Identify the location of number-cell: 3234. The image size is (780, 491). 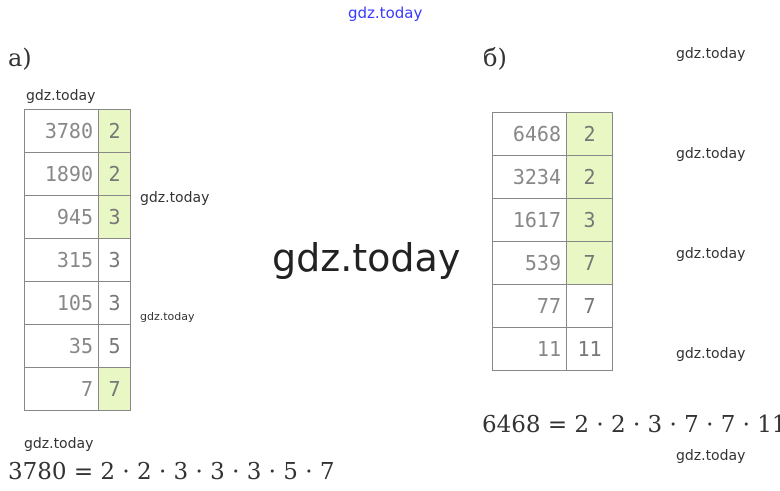
(529, 177).